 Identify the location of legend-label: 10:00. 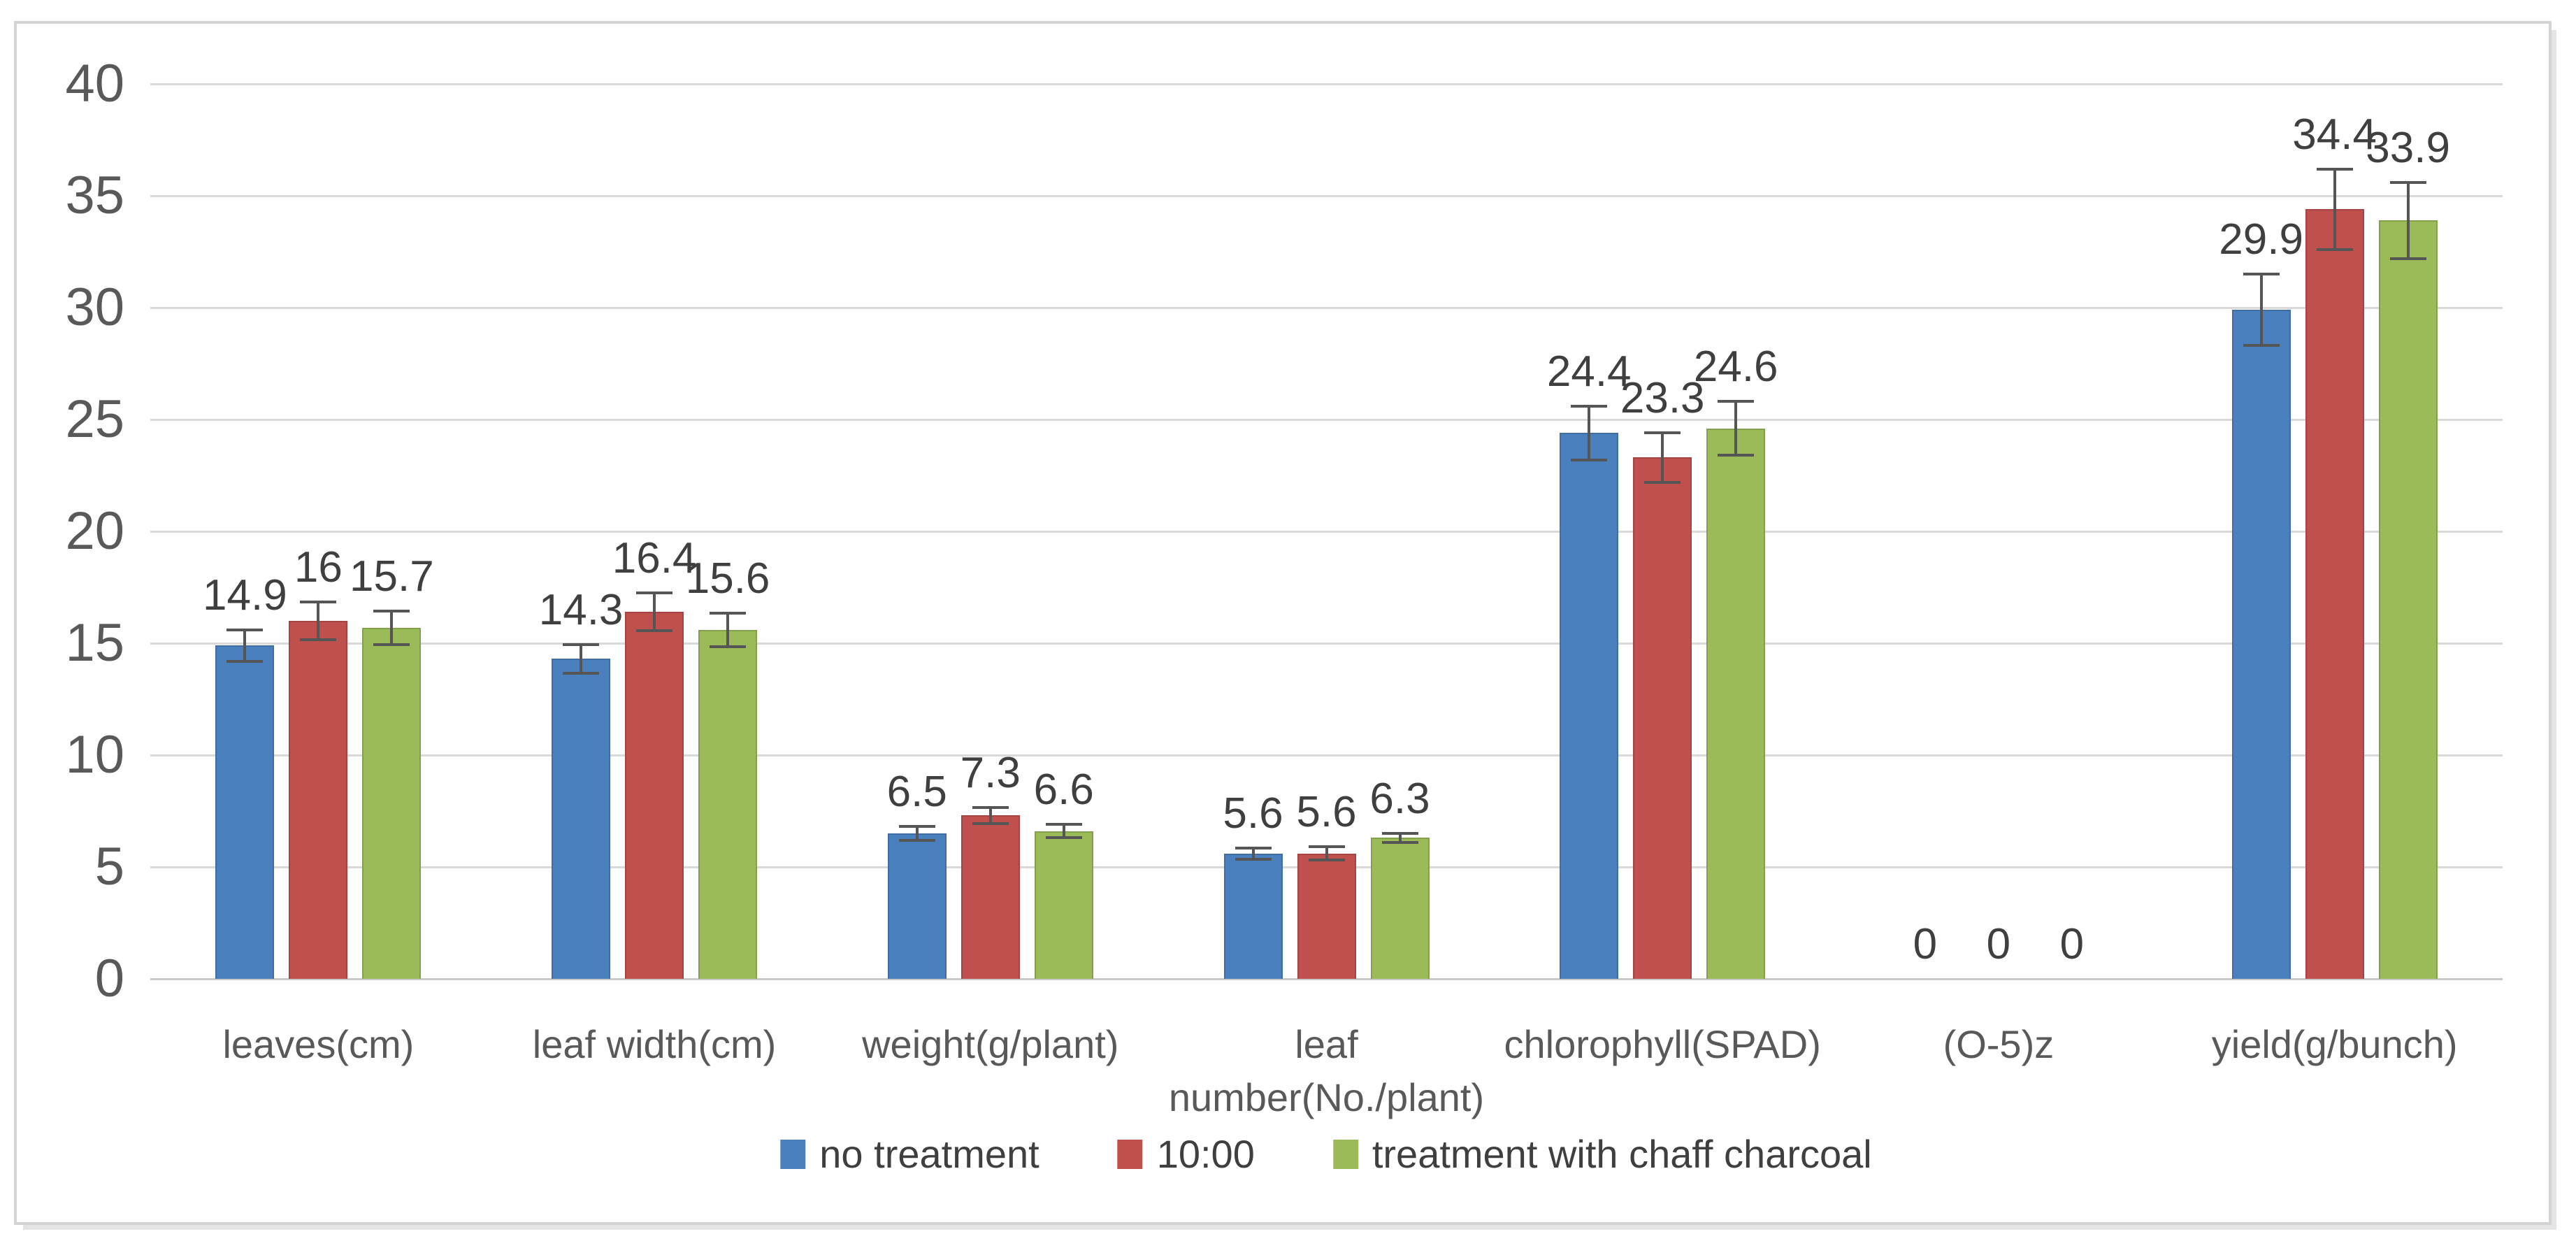
(1205, 1154).